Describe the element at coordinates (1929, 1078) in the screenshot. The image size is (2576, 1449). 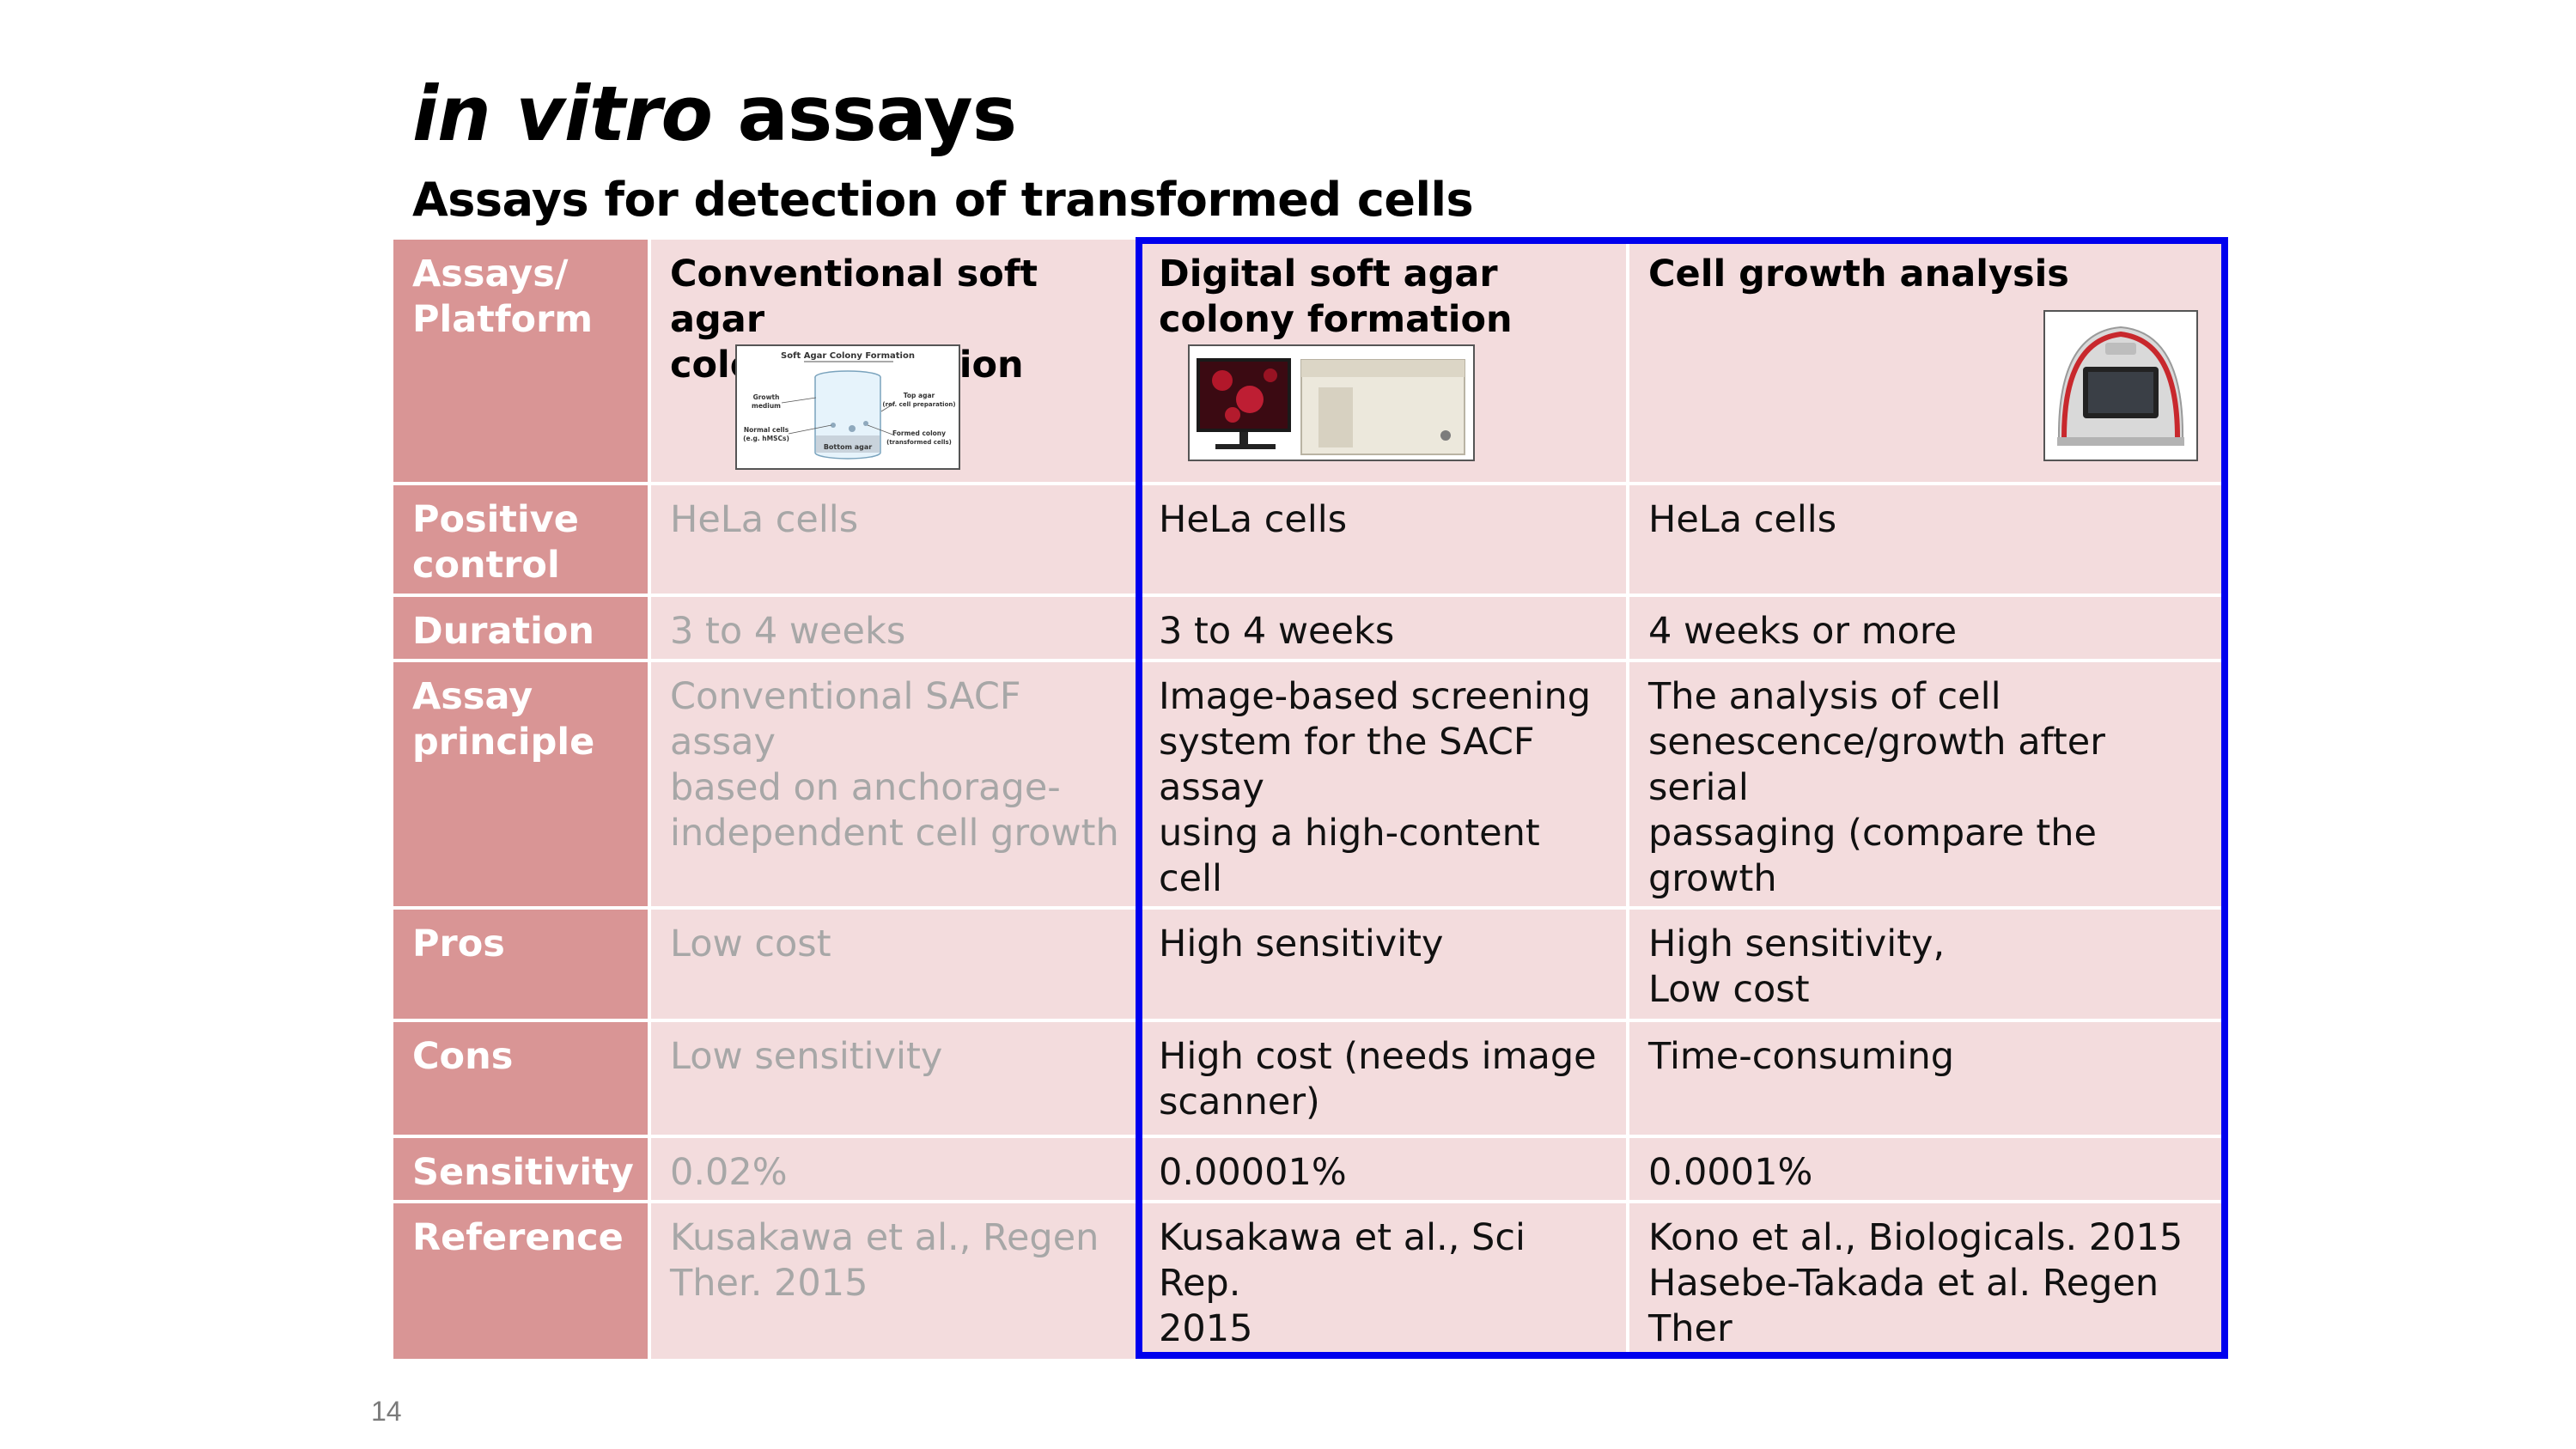
I see `growth-cell: Time-consuming` at that location.